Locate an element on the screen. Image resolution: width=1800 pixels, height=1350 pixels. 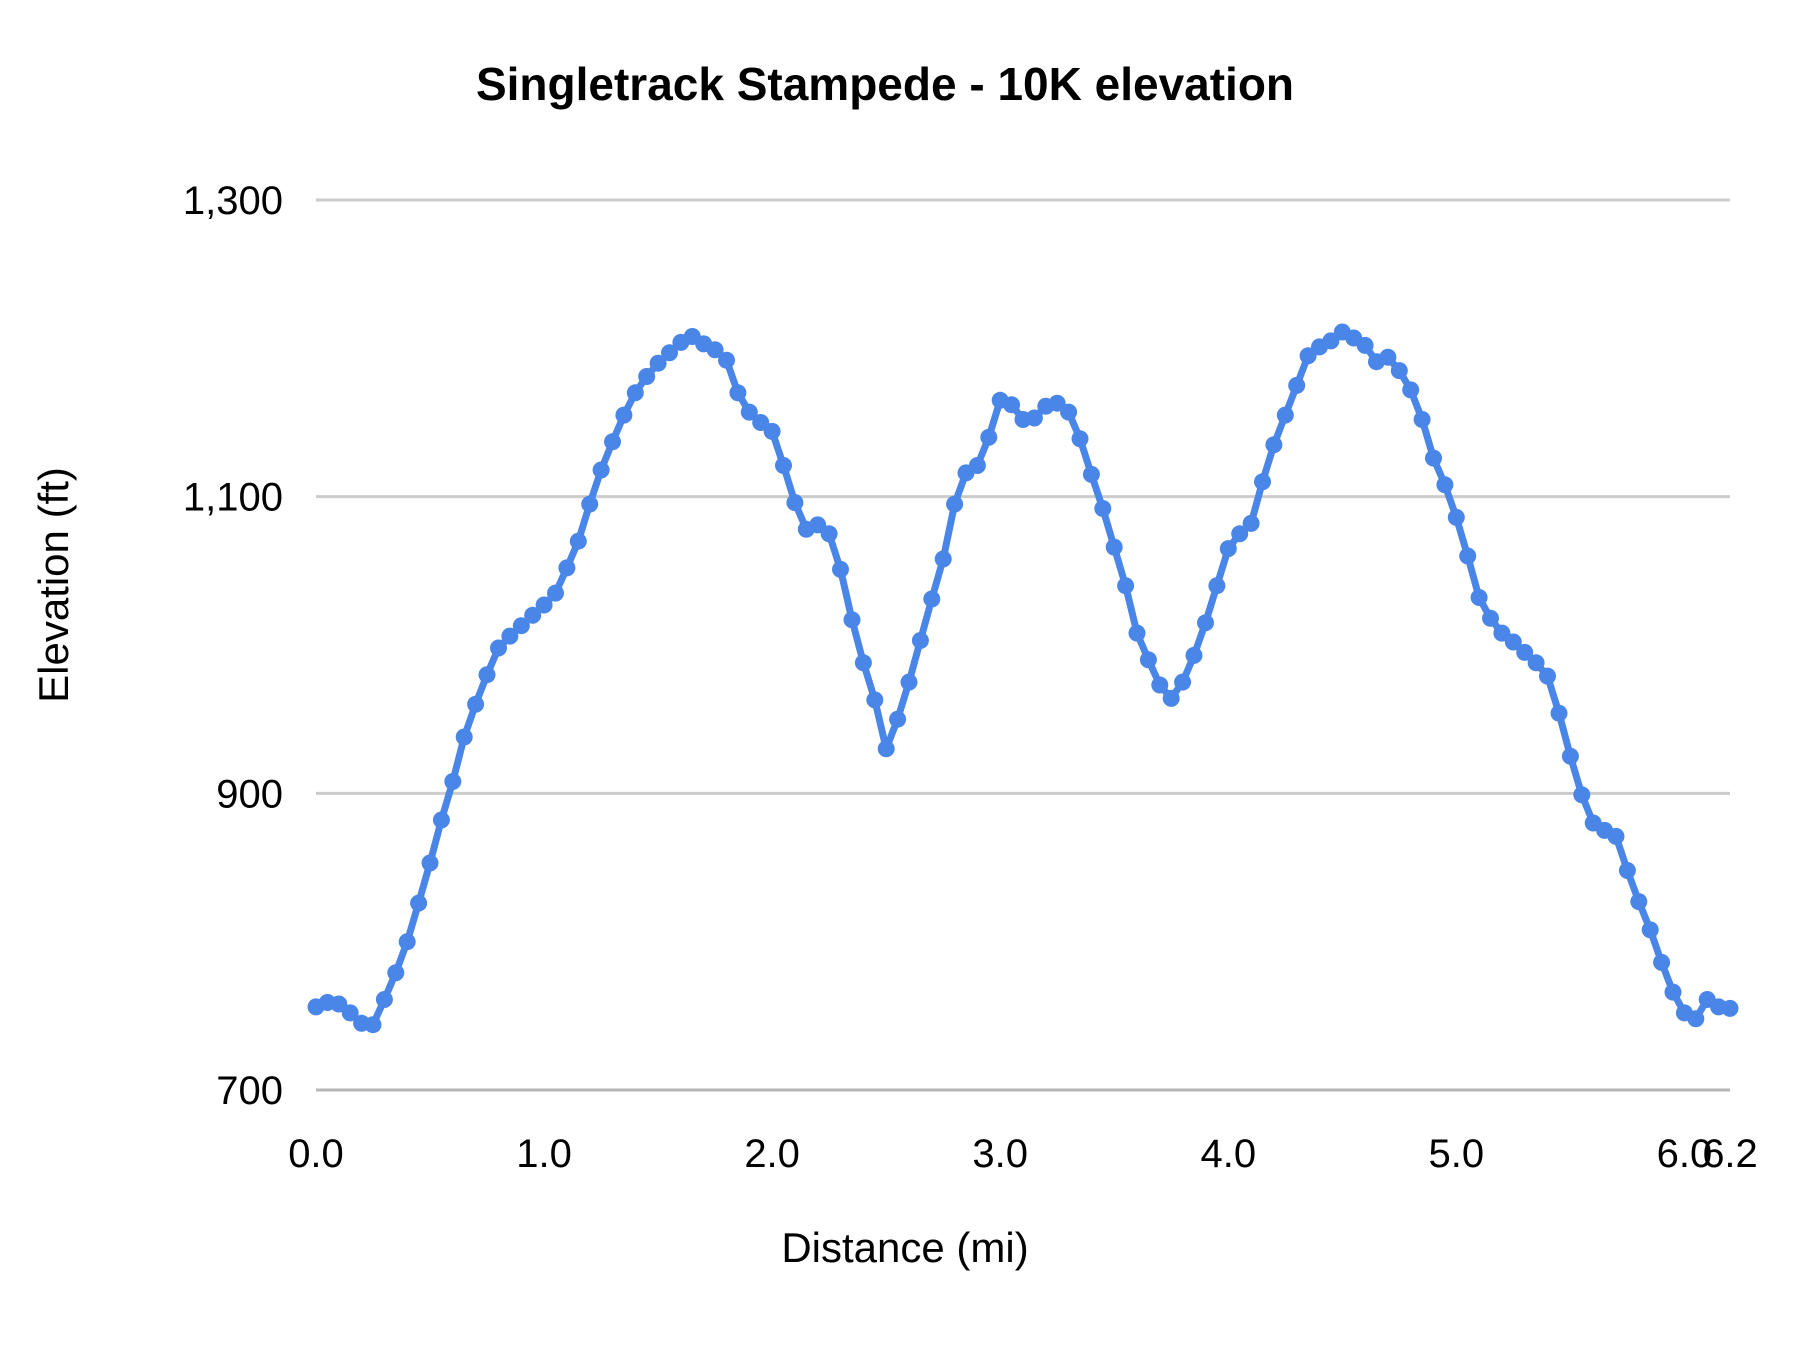
x-axis-title: Distance (mi) is located at coordinates (904, 1247).